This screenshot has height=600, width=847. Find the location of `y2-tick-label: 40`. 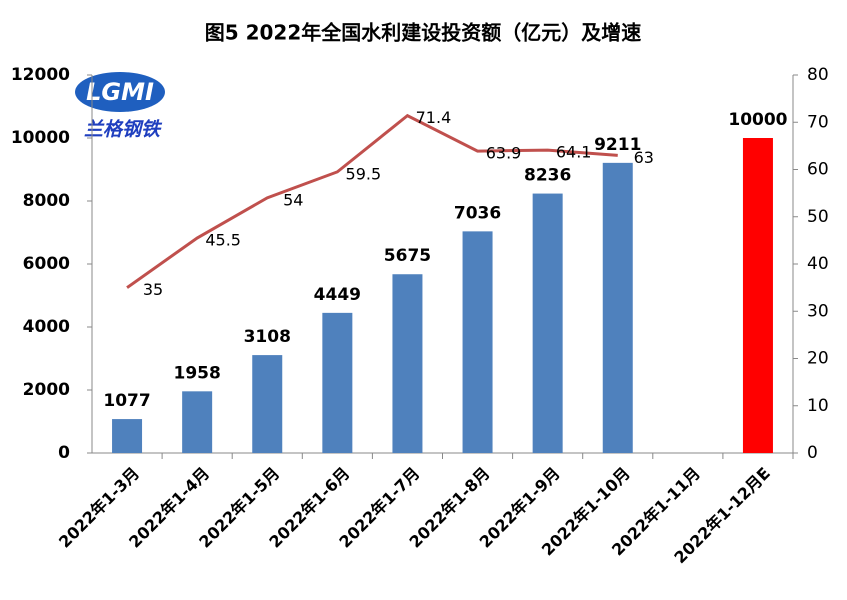

y2-tick-label: 40 is located at coordinates (818, 264).